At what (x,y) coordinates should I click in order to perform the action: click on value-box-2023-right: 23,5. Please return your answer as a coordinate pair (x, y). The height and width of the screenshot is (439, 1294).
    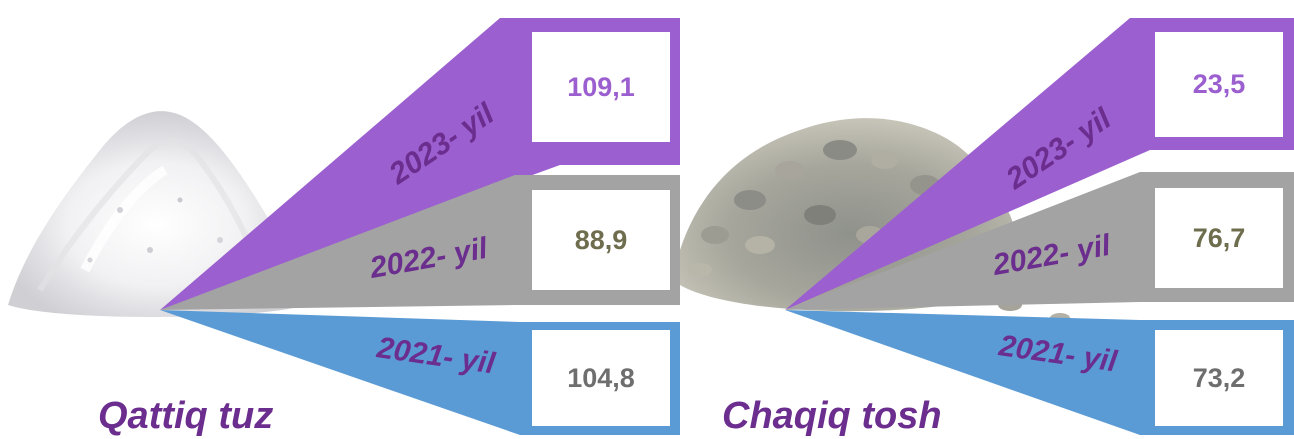
    Looking at the image, I should click on (1219, 84).